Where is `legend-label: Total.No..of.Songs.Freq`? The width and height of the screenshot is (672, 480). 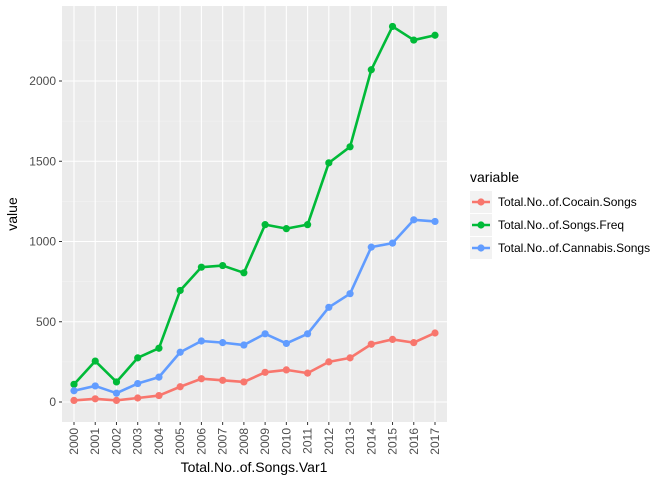
legend-label: Total.No..of.Songs.Freq is located at coordinates (561, 225).